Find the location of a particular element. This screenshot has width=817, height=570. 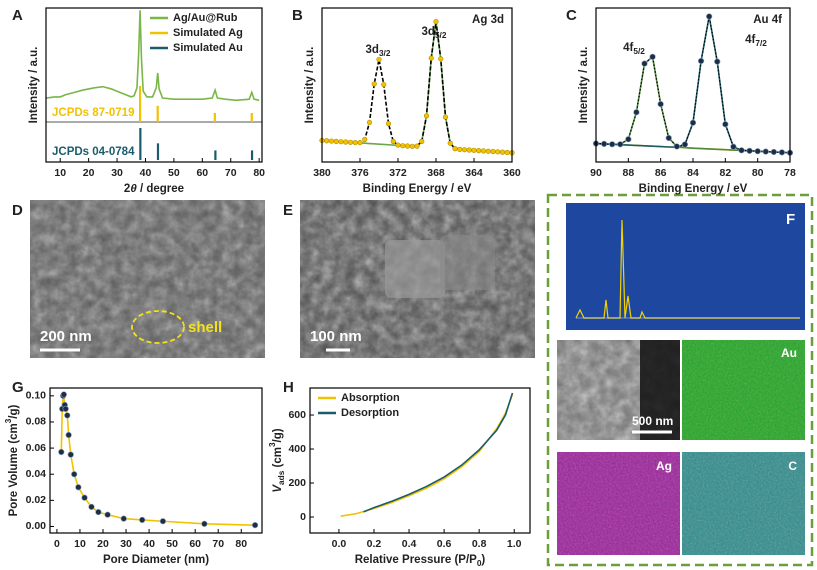

x-tick-label: 0.4 is located at coordinates (409, 544).